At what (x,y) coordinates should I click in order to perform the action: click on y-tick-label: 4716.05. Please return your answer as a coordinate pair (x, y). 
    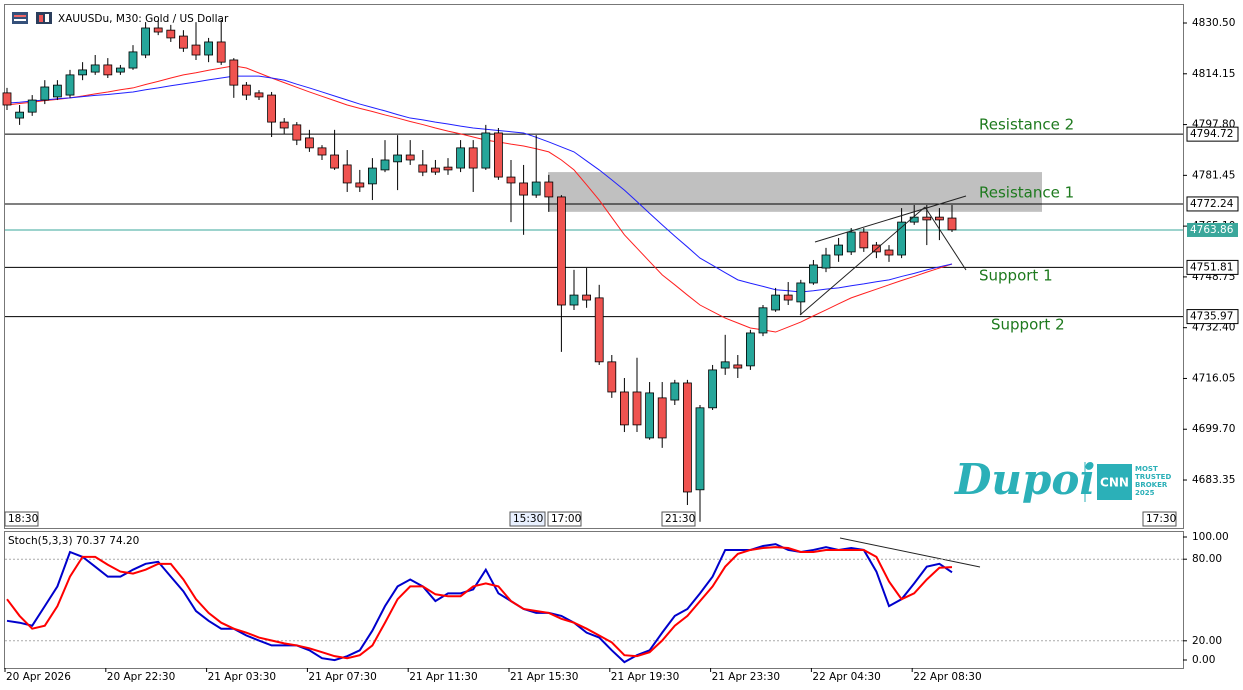
    Looking at the image, I should click on (1213, 378).